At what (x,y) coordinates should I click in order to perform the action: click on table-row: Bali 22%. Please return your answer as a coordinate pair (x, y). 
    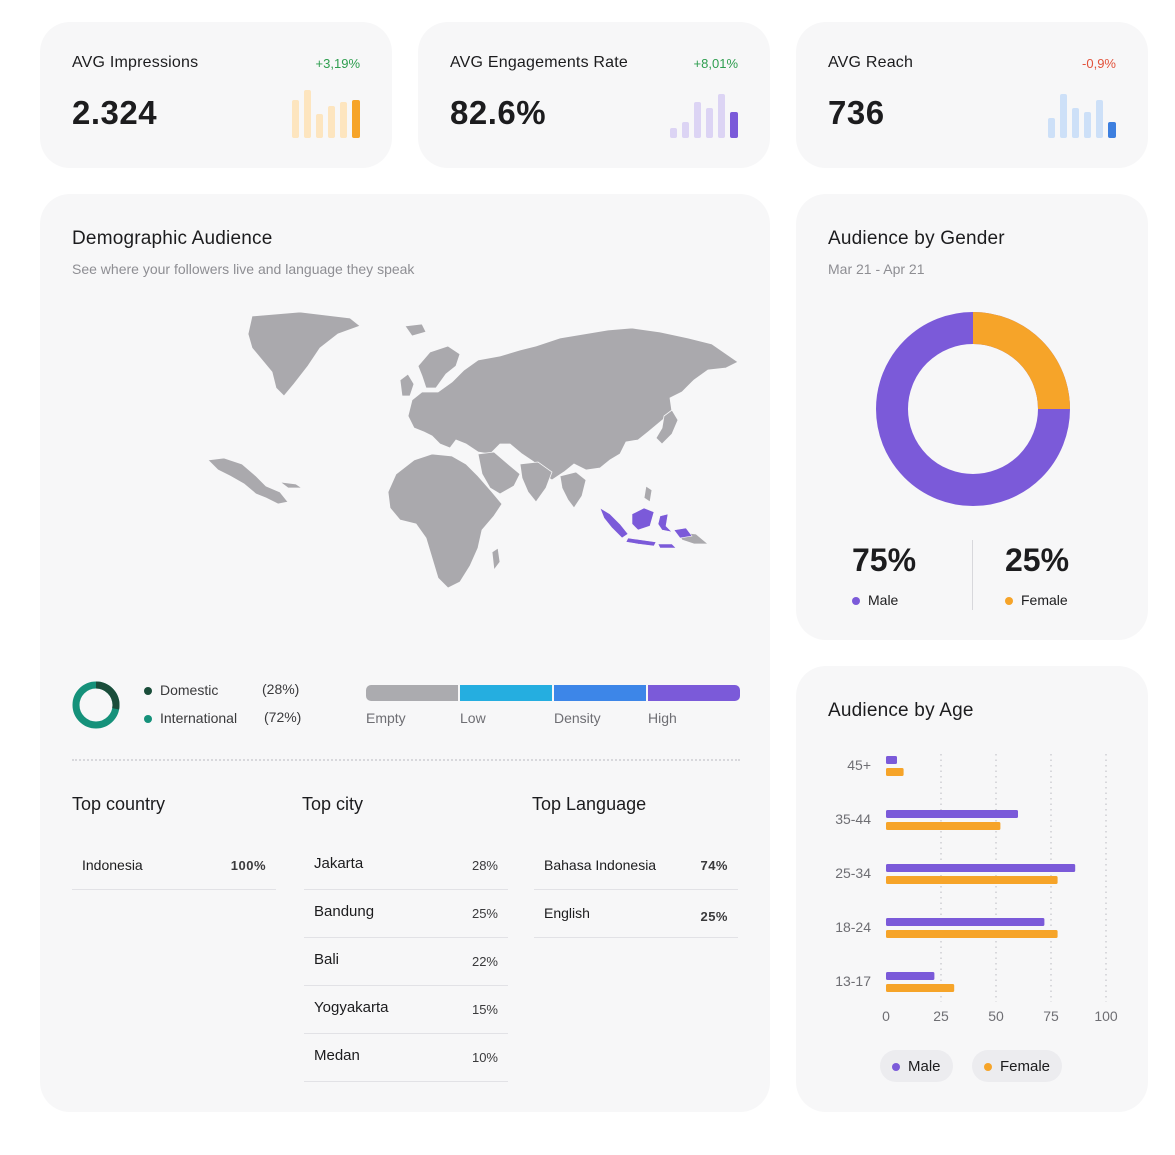
    Looking at the image, I should click on (406, 962).